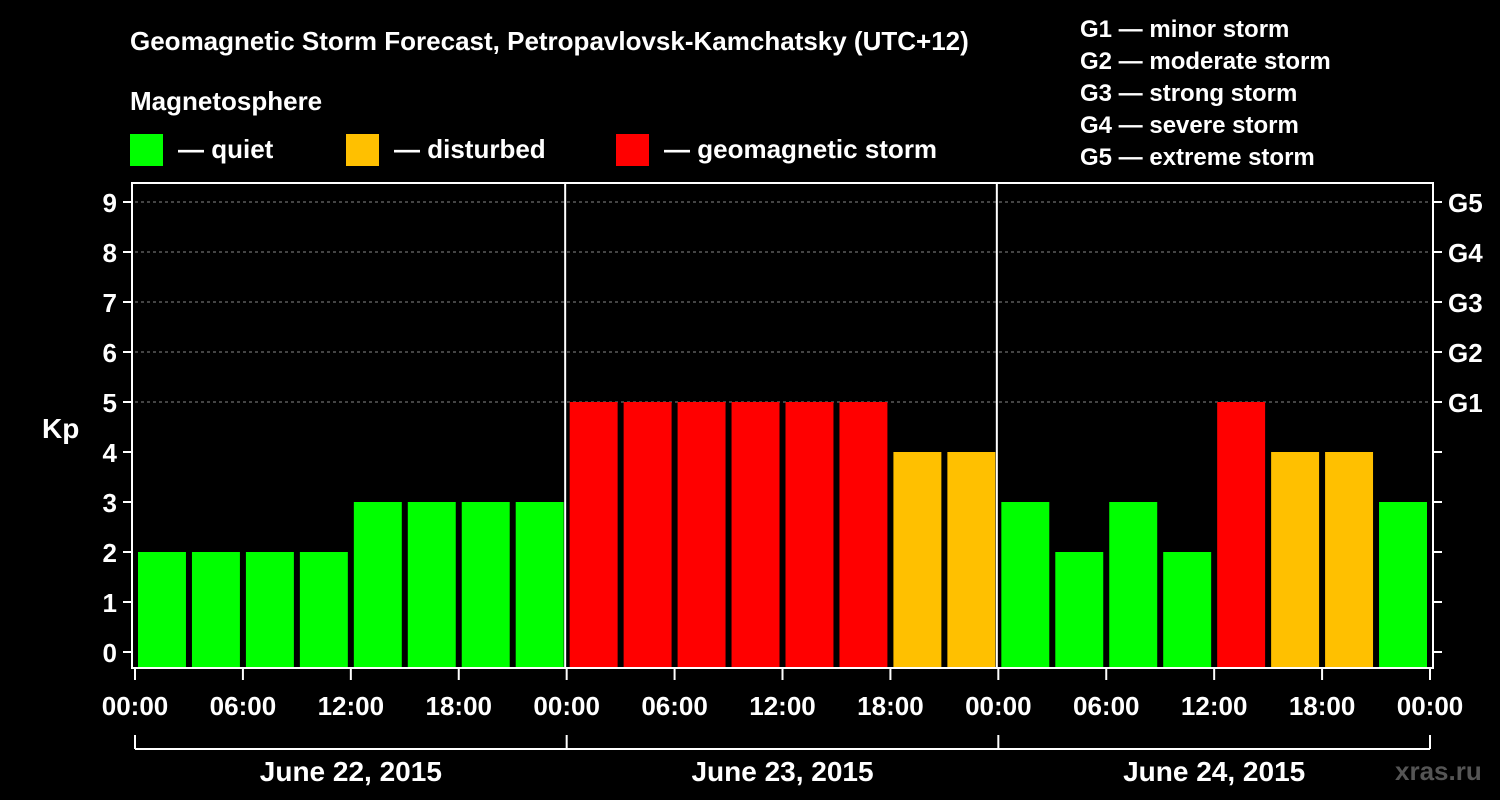 This screenshot has height=800, width=1500. What do you see at coordinates (1106, 706) in the screenshot?
I see `x-tick-label-9: 06:00` at bounding box center [1106, 706].